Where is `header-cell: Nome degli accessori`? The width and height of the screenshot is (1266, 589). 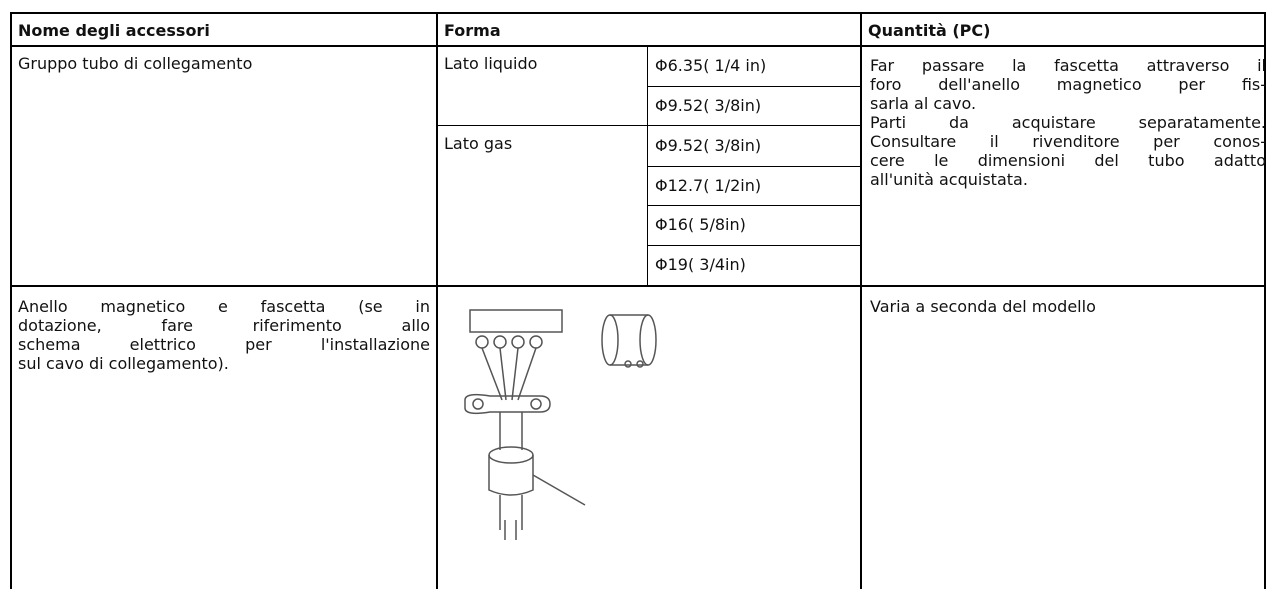
header-cell: Nome degli accessori is located at coordinates (114, 30).